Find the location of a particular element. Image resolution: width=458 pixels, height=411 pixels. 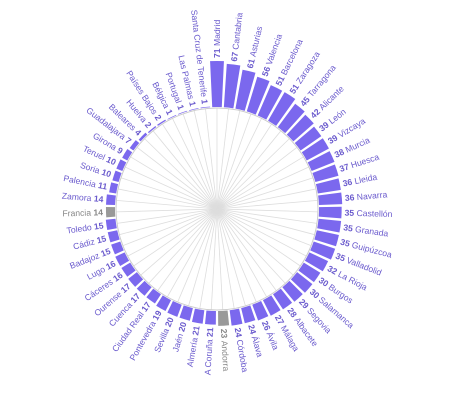

bar-castellon is located at coordinates (330, 212).